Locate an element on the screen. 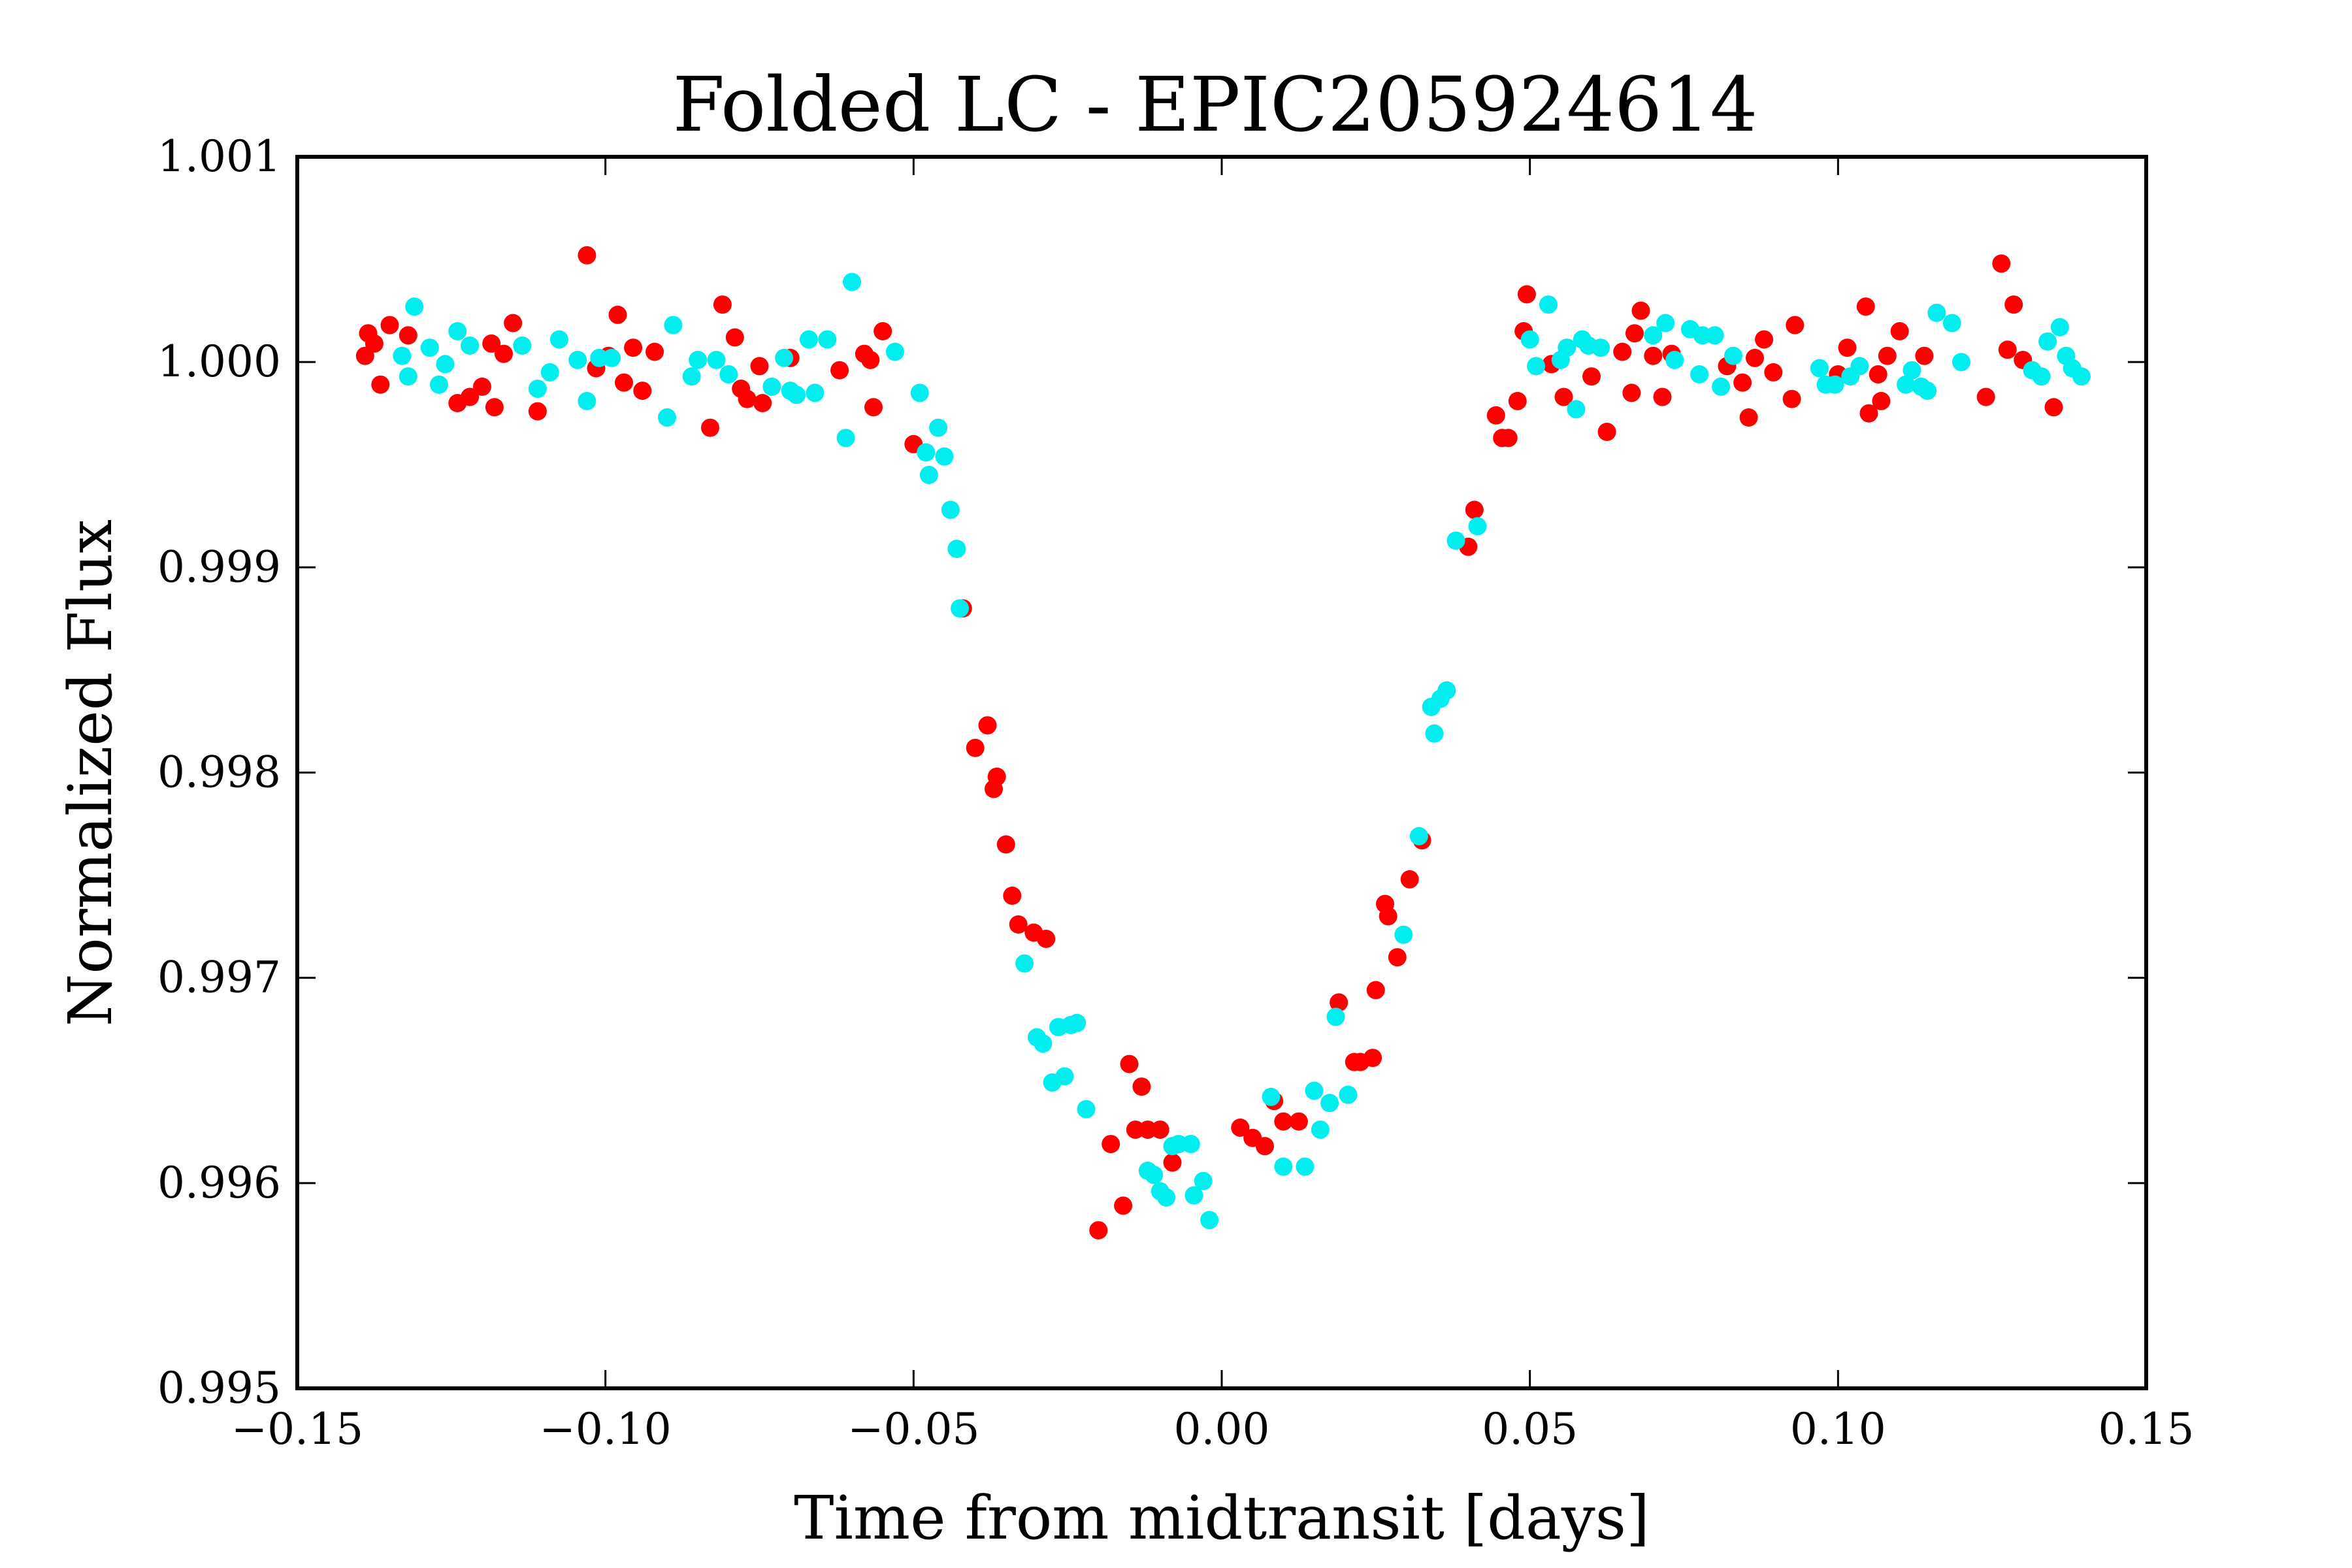 The height and width of the screenshot is (1568, 2352). y-tick-label: 0.998 is located at coordinates (219, 772).